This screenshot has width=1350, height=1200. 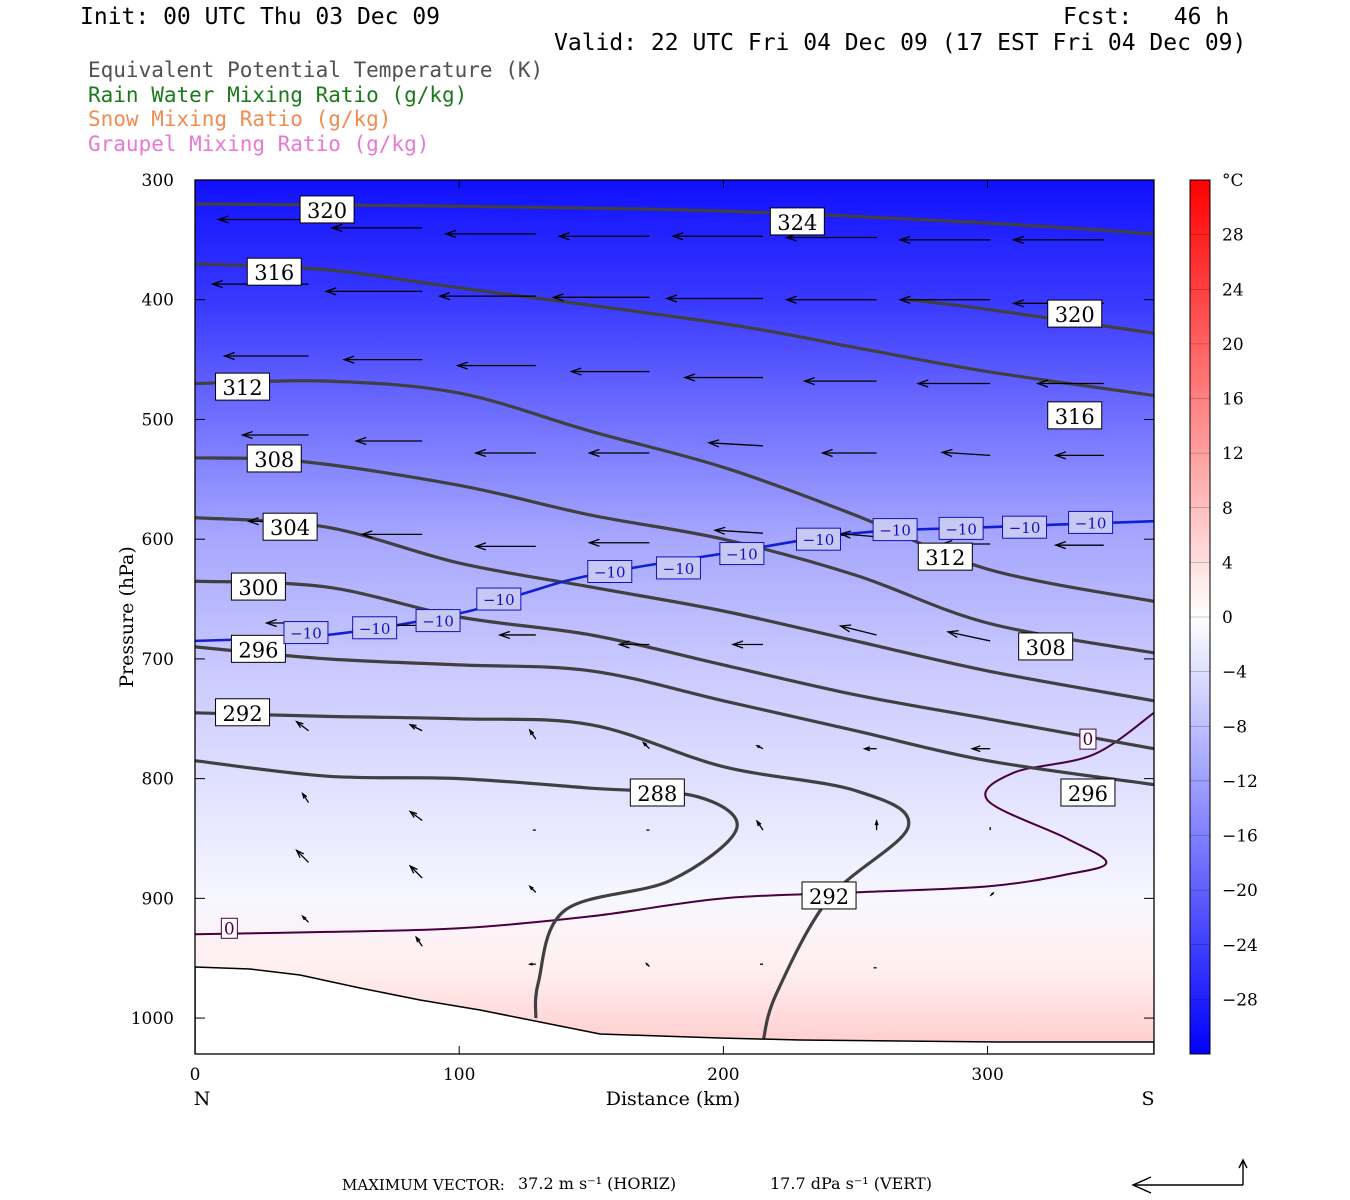 What do you see at coordinates (259, 144) in the screenshot?
I see `legend-graupel: Graupel Mixing Ratio (g/kg)` at bounding box center [259, 144].